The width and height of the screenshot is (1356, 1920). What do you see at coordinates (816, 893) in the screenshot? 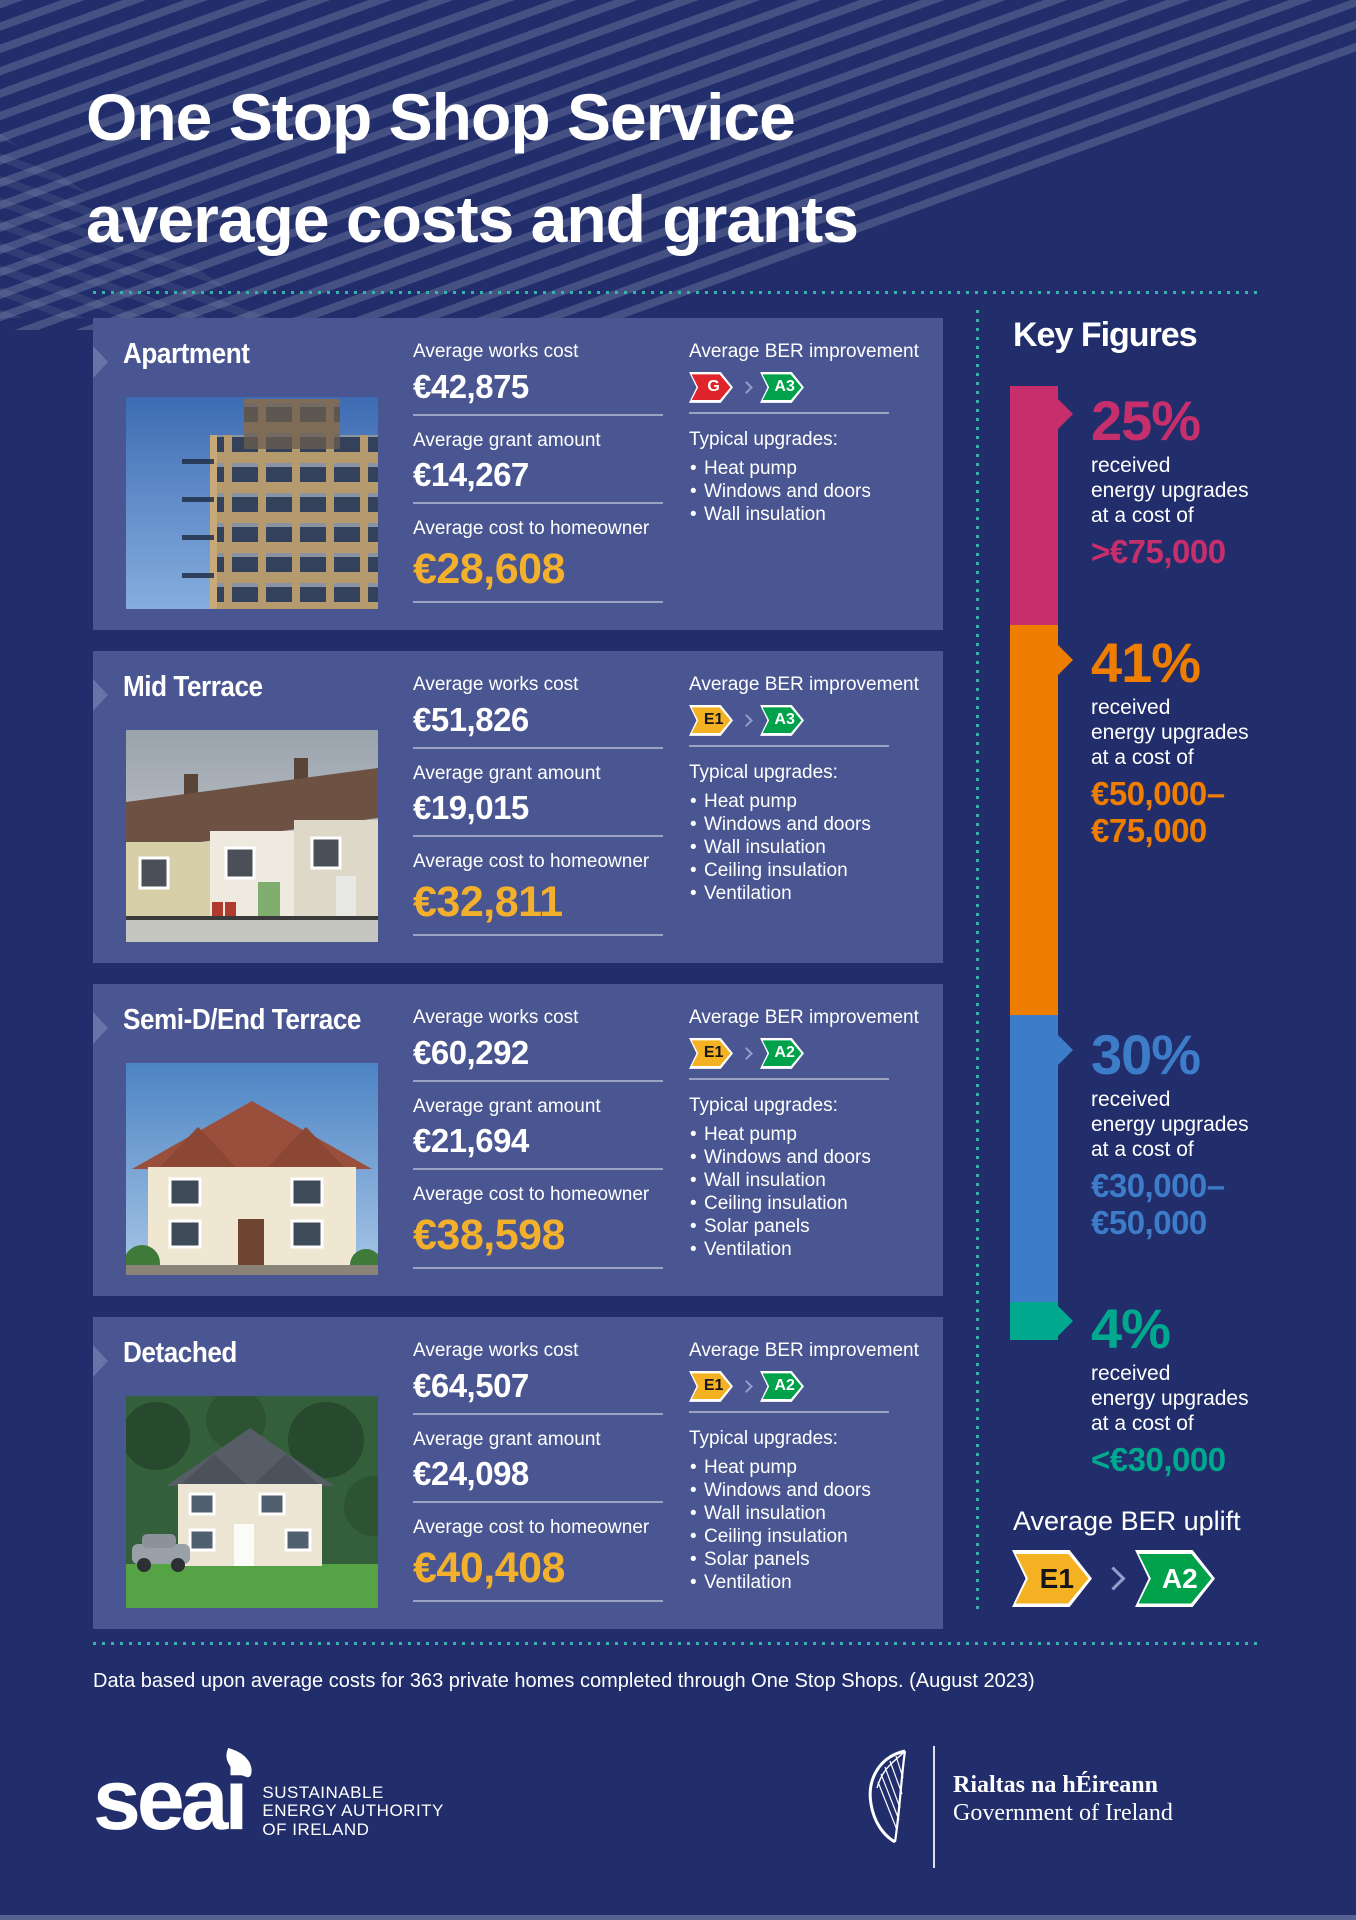
I see `upgrade-item: Ventilation` at bounding box center [816, 893].